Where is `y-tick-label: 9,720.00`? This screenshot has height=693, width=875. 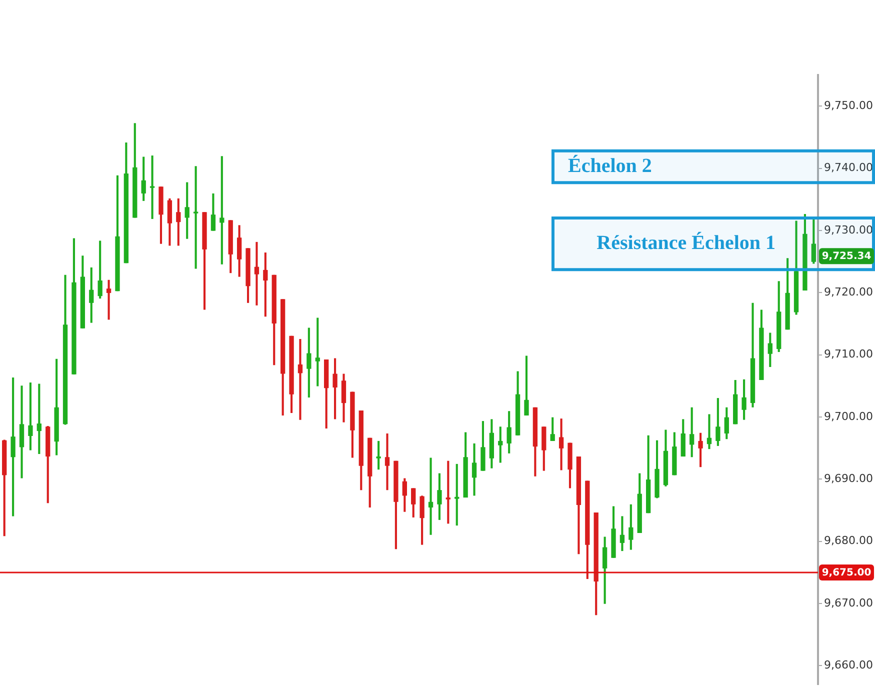 y-tick-label: 9,720.00 is located at coordinates (848, 292).